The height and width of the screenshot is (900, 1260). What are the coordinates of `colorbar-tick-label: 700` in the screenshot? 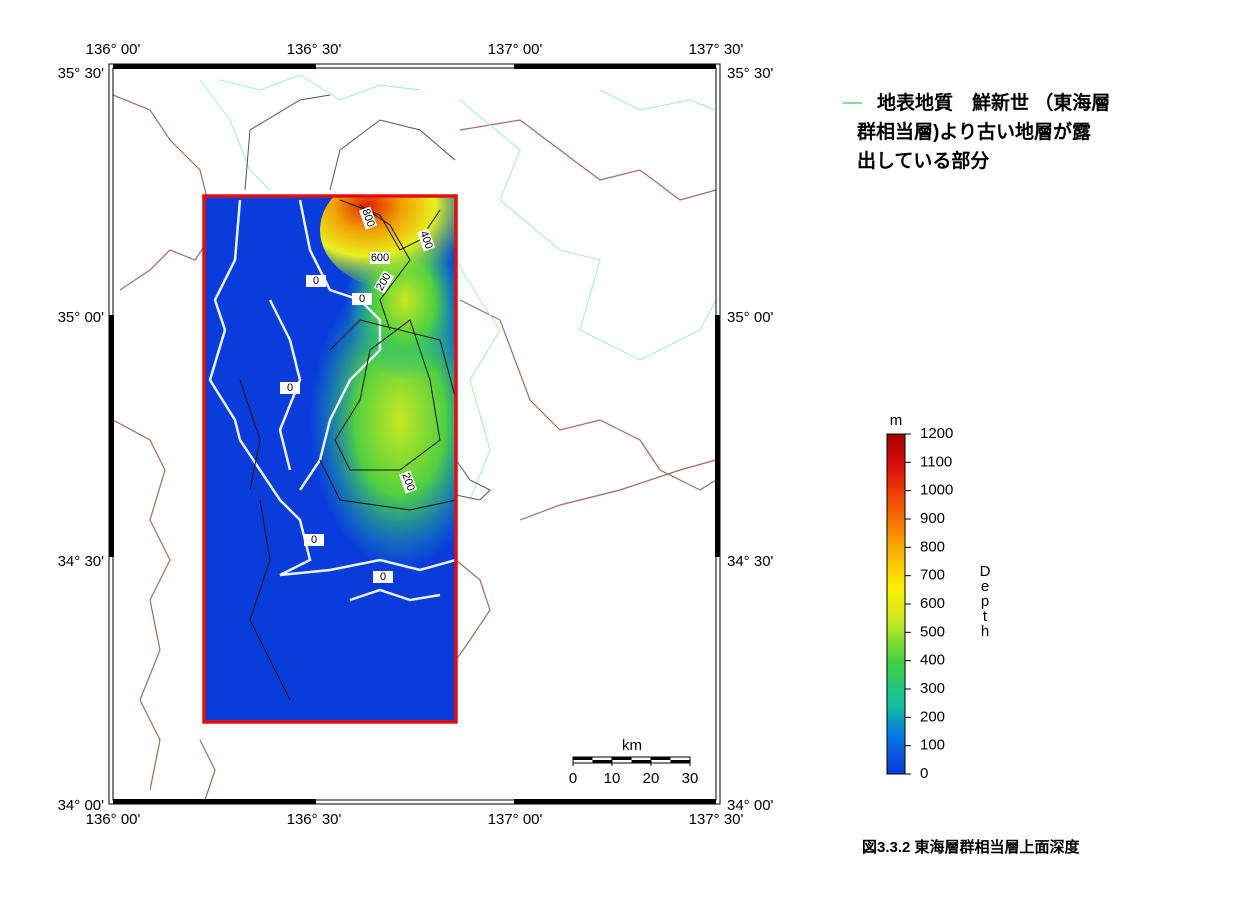 It's located at (932, 575).